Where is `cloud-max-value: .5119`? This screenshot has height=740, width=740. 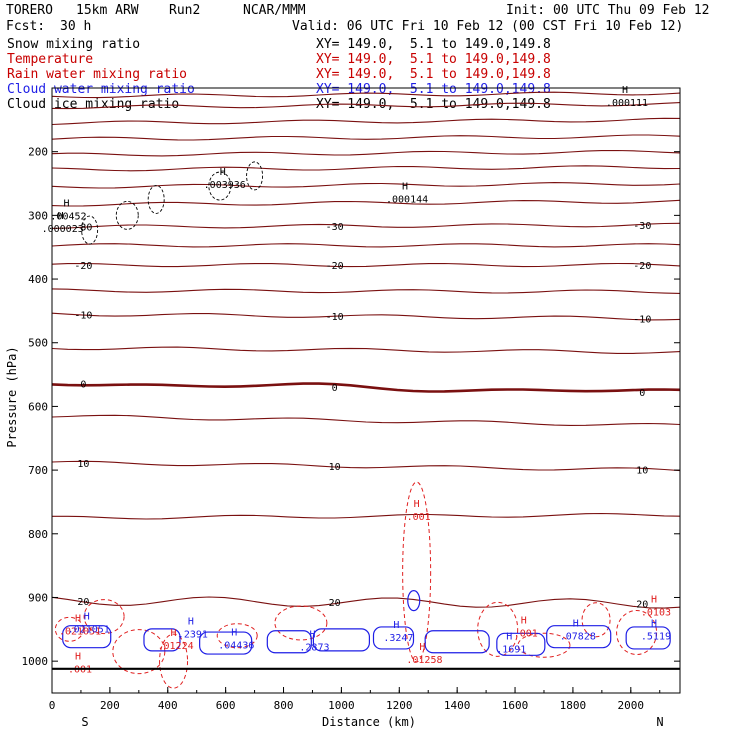 cloud-max-value: .5119 is located at coordinates (656, 637).